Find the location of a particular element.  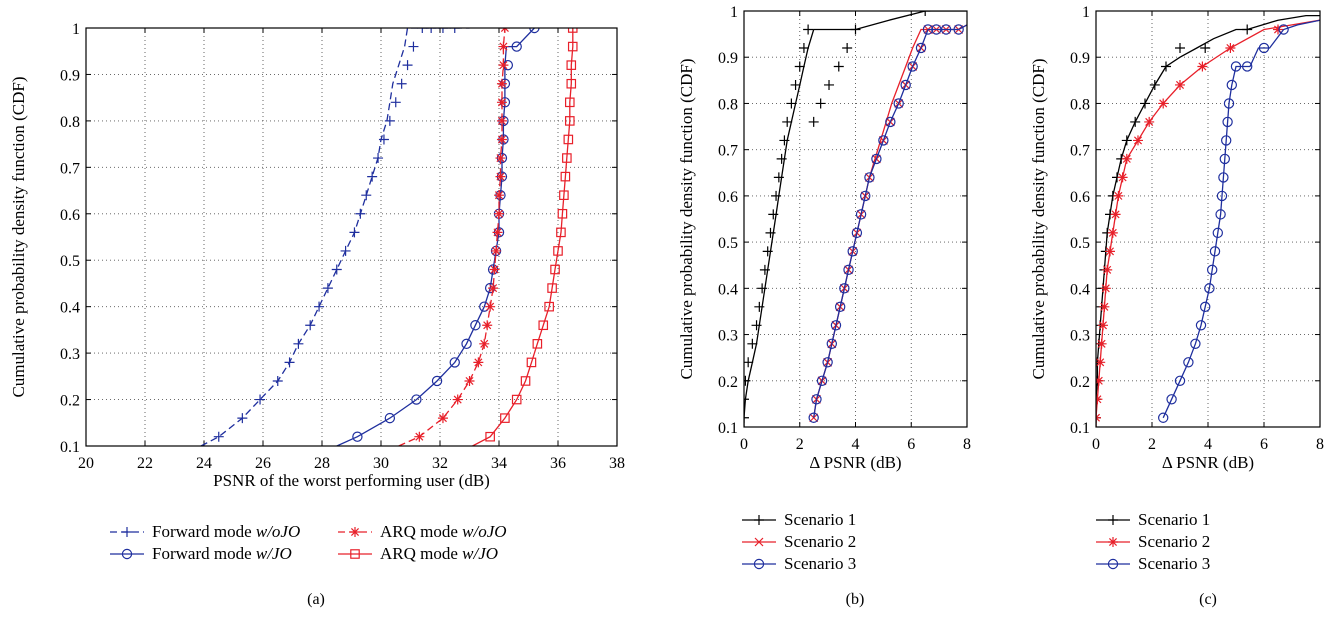

legend-label: Scenario 3 is located at coordinates (820, 563).